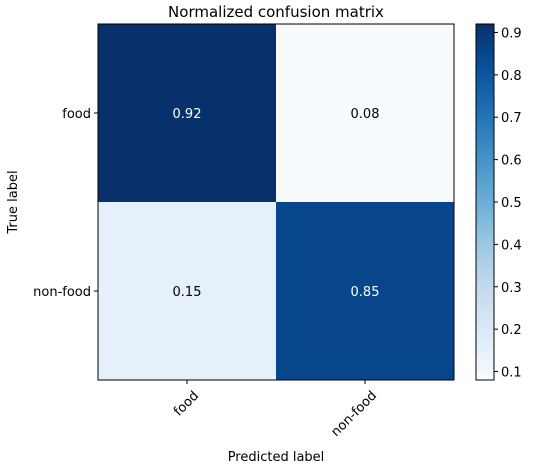  Describe the element at coordinates (511, 203) in the screenshot. I see `colorbar-tick-label: 0.5` at that location.